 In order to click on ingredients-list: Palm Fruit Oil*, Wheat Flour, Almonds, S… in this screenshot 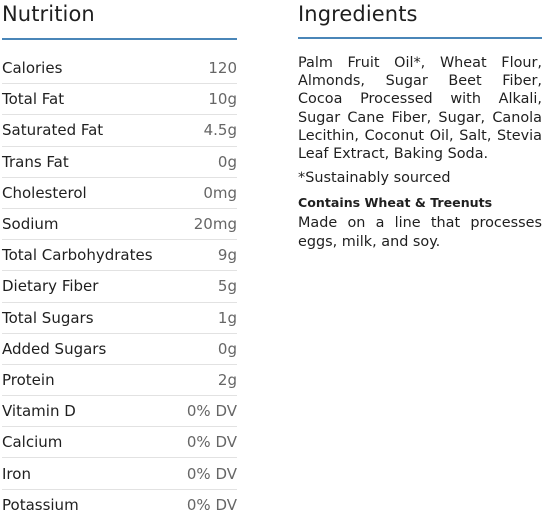, I will do `click(420, 109)`.